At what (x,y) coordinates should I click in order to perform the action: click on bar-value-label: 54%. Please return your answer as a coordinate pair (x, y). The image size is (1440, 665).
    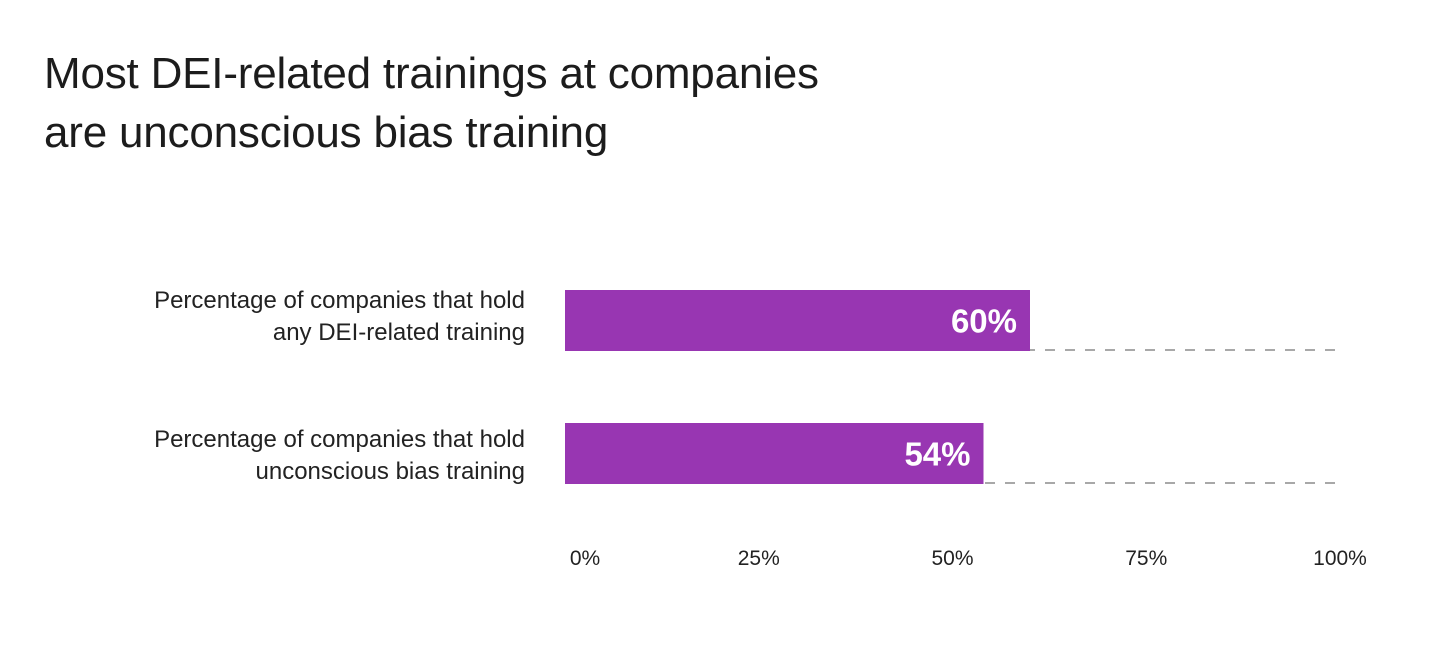
    Looking at the image, I should click on (937, 454).